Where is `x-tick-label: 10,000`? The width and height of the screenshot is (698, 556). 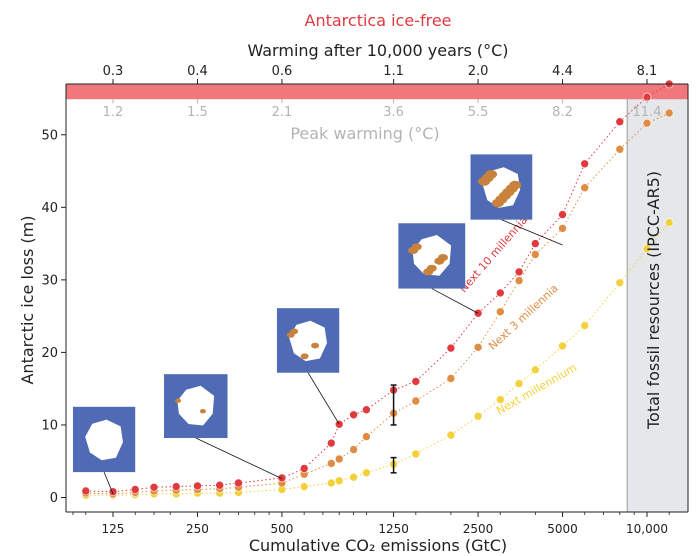
x-tick-label: 10,000 is located at coordinates (647, 529).